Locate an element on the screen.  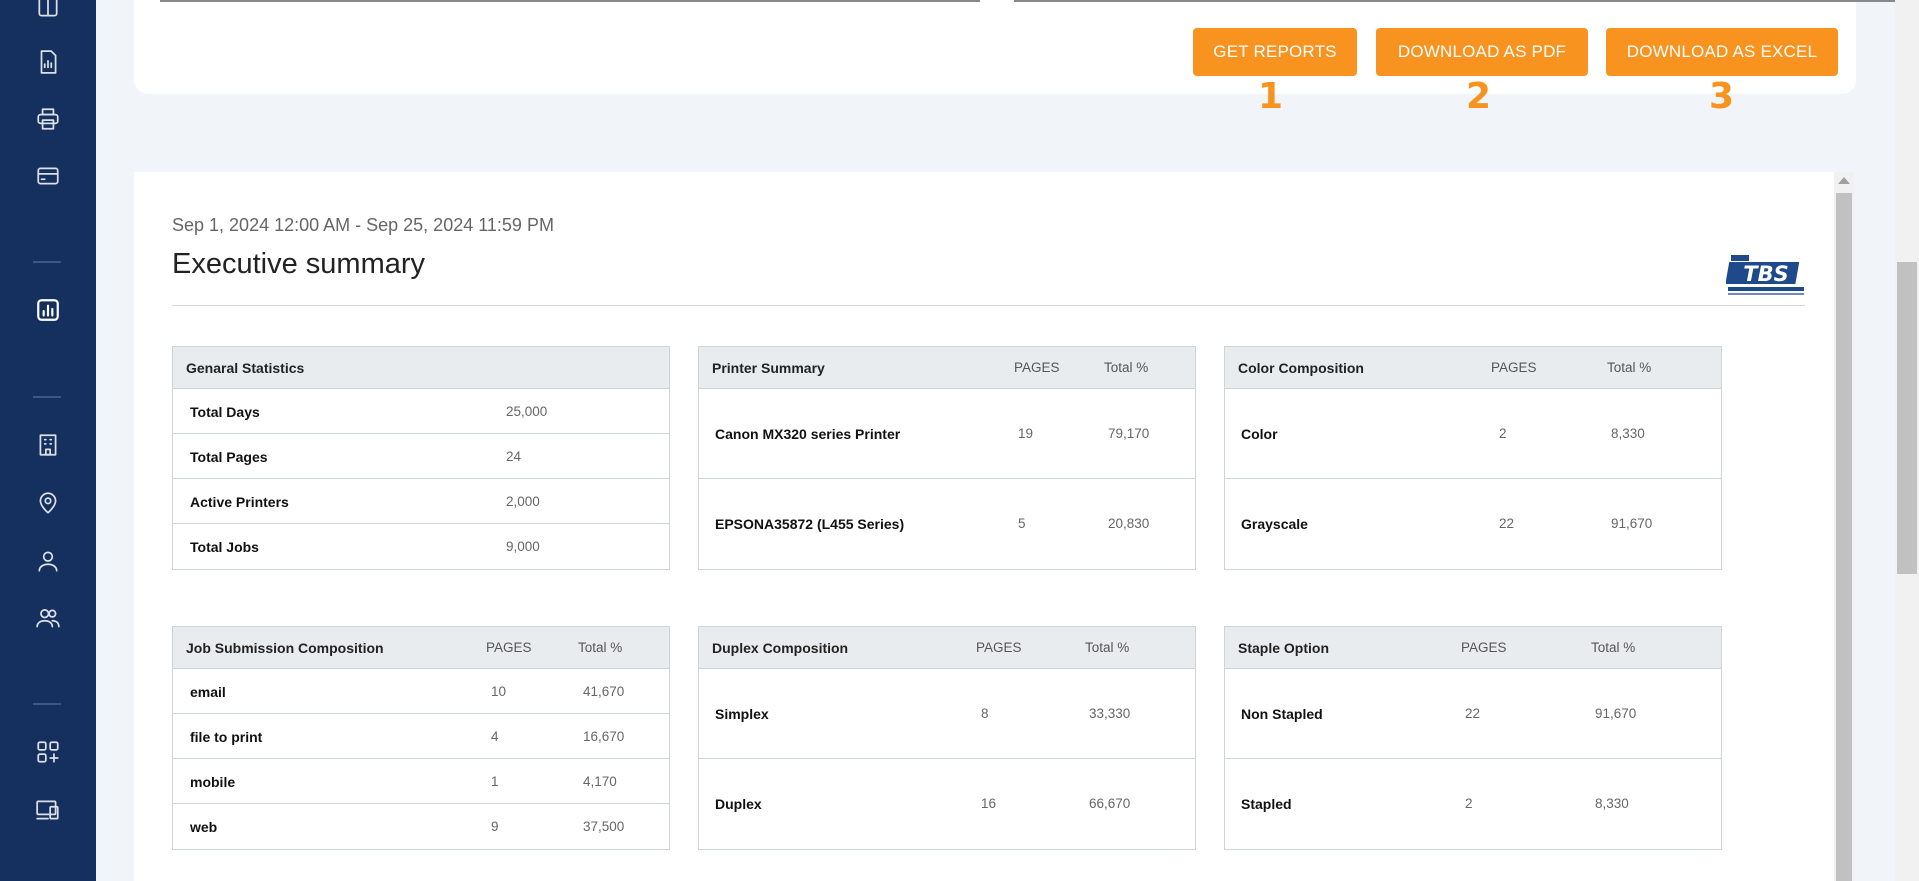
page-scrollbar-thumb is located at coordinates (1907, 418).